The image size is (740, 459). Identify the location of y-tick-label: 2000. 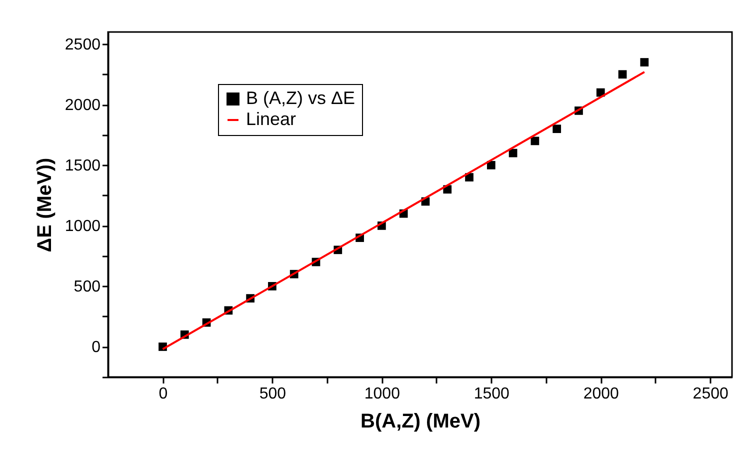
(82, 105).